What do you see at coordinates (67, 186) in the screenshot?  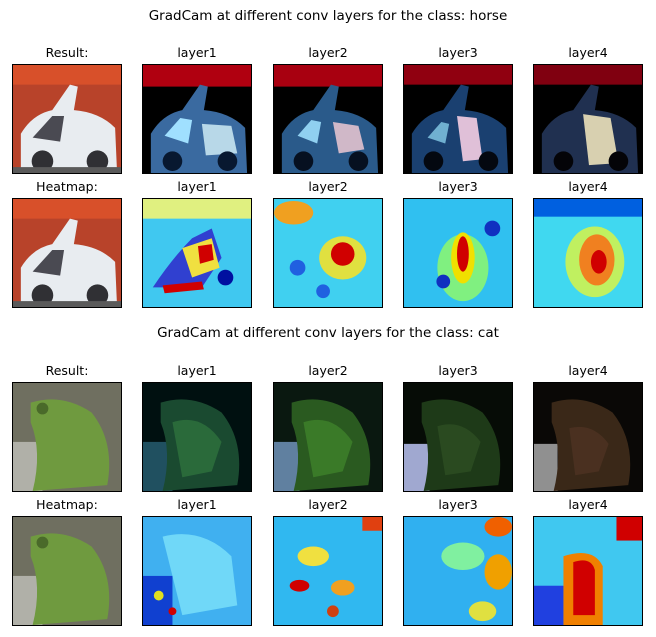 I see `f1-r2-title-0: Heatmap:` at bounding box center [67, 186].